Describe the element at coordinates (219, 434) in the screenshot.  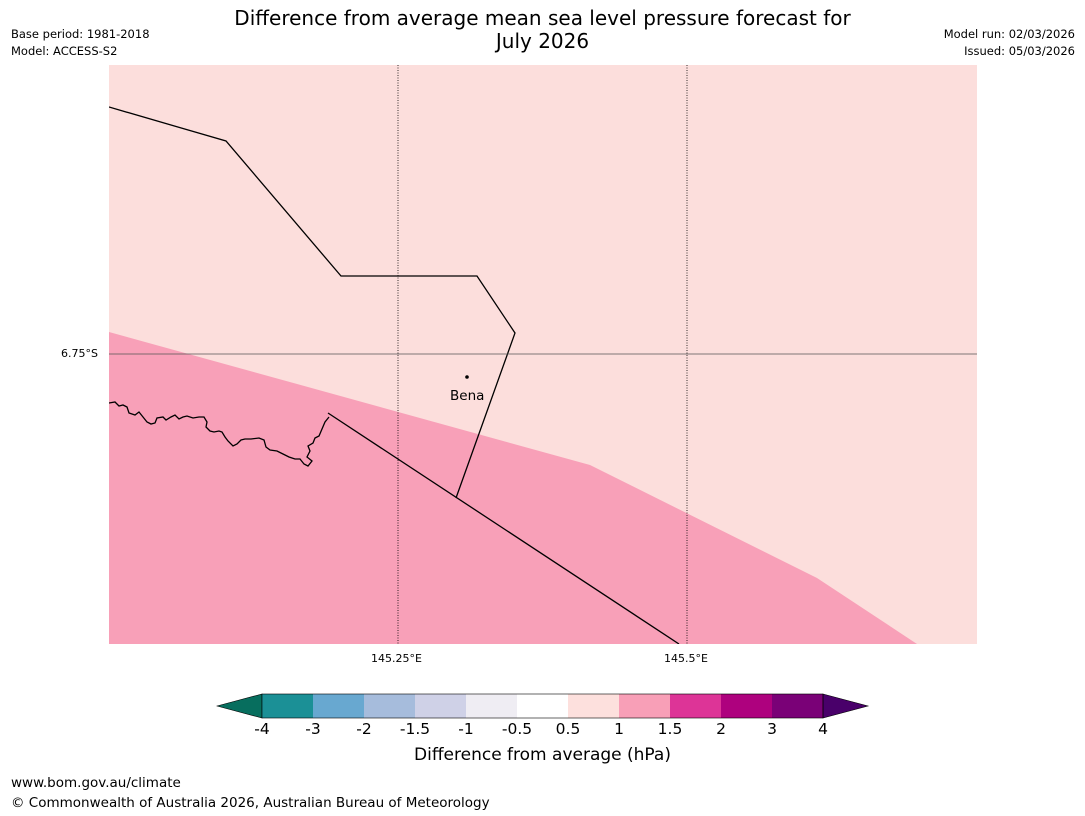
I see `coastline` at that location.